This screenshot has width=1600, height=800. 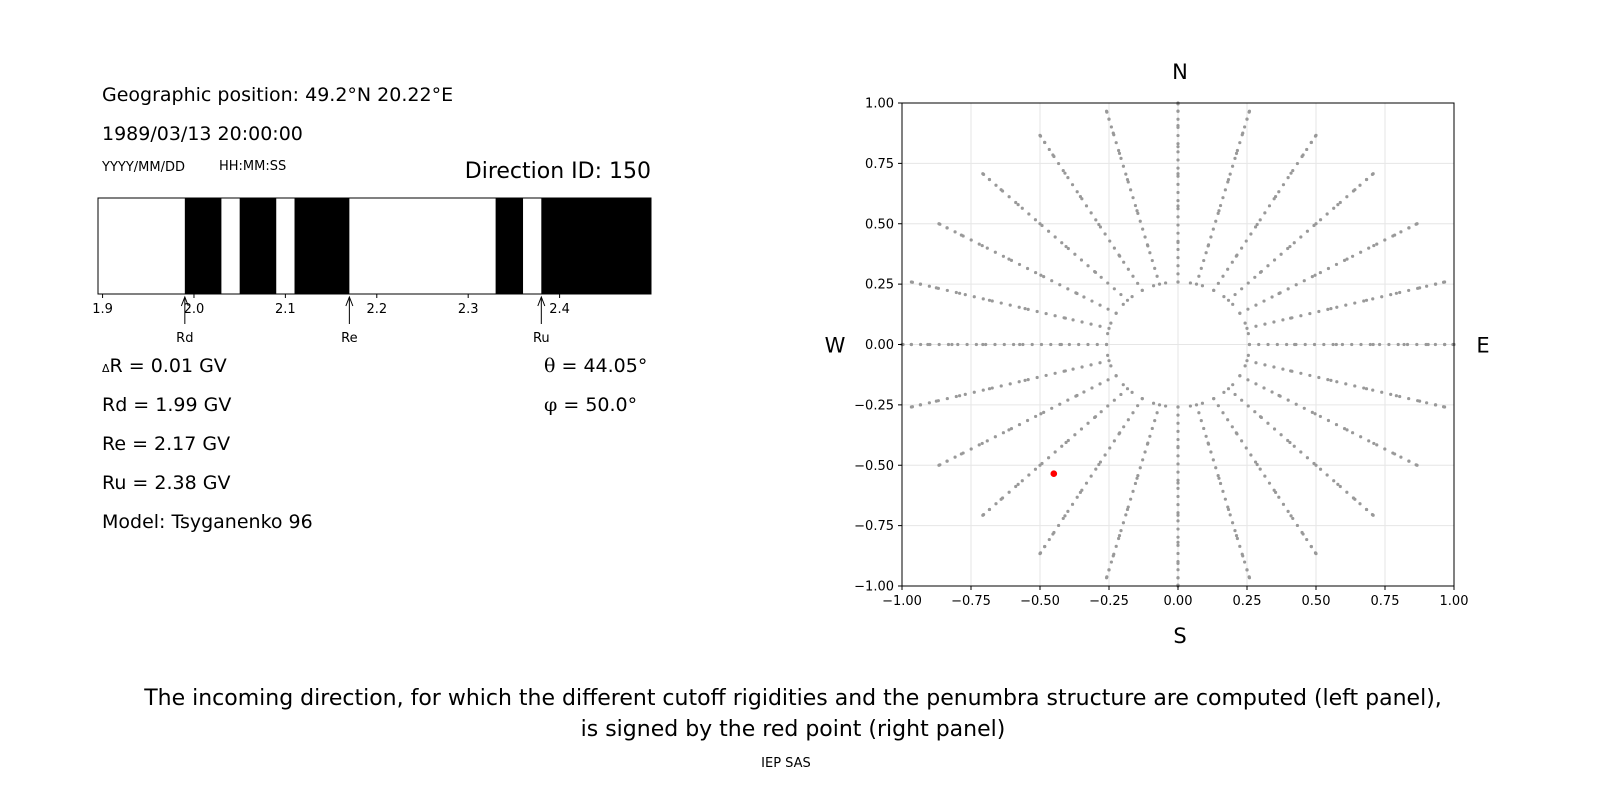 I want to click on penumbra-frame, so click(x=374, y=246).